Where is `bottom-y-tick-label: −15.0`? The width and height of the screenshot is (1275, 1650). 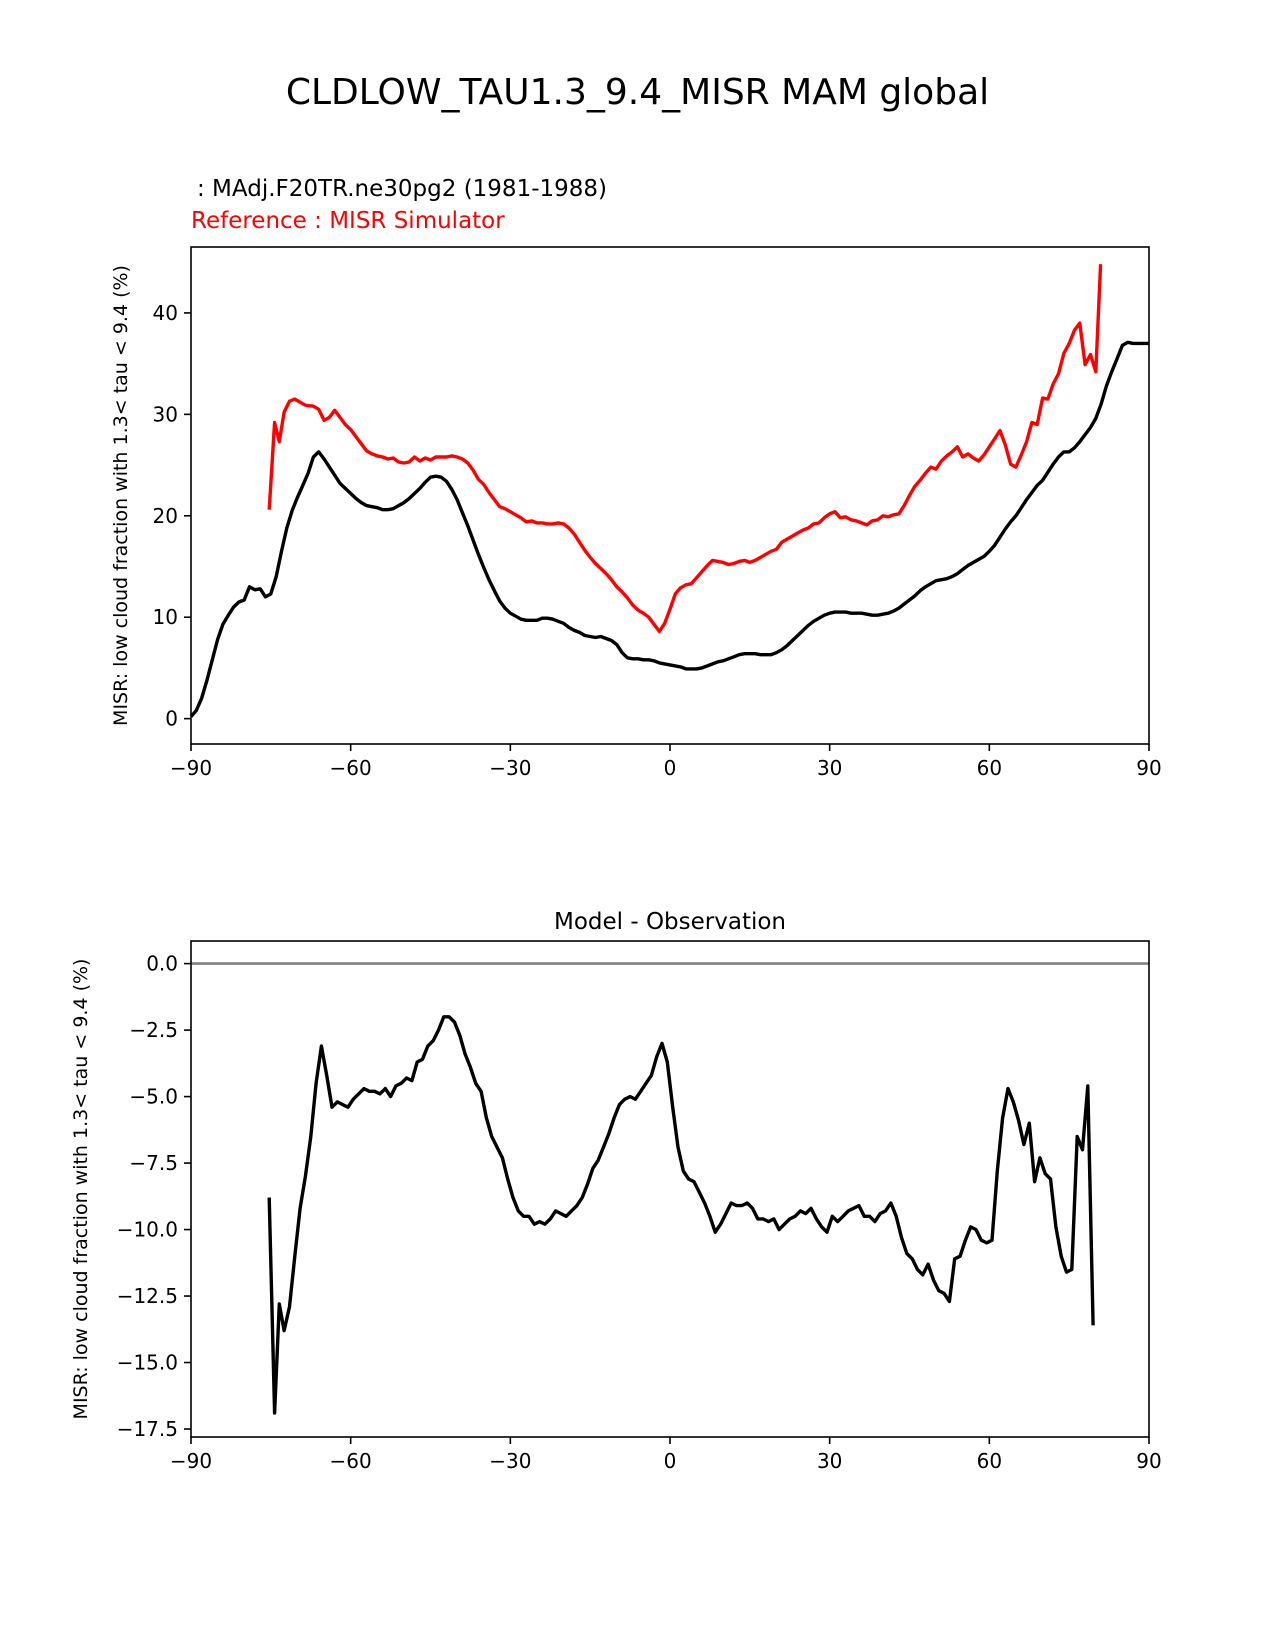
bottom-y-tick-label: −15.0 is located at coordinates (147, 1363).